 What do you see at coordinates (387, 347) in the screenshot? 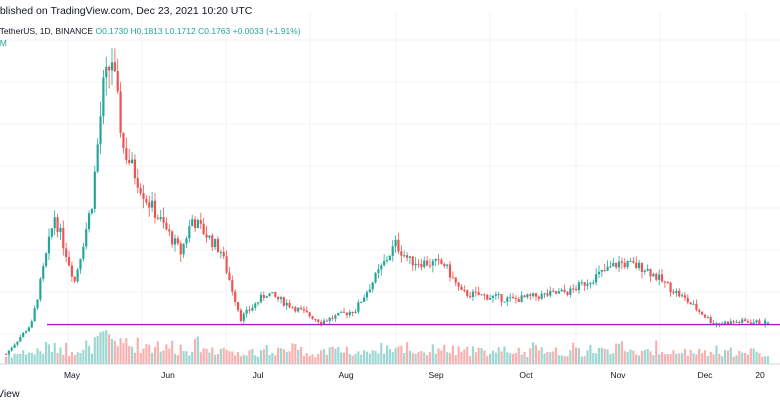
I see `volume-layer` at bounding box center [387, 347].